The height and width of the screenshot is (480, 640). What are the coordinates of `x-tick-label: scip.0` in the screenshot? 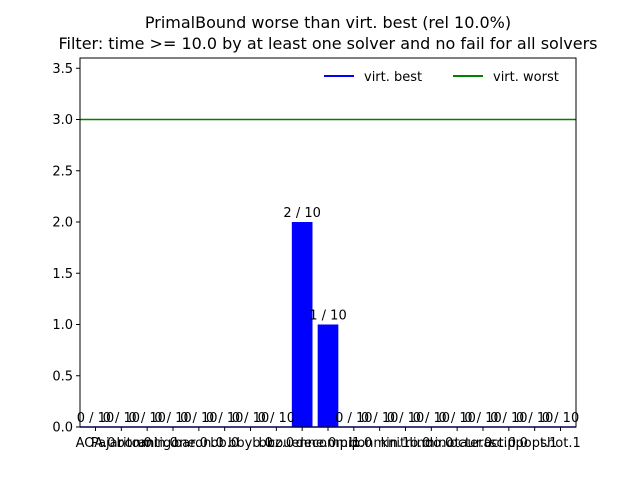 It's located at (509, 443).